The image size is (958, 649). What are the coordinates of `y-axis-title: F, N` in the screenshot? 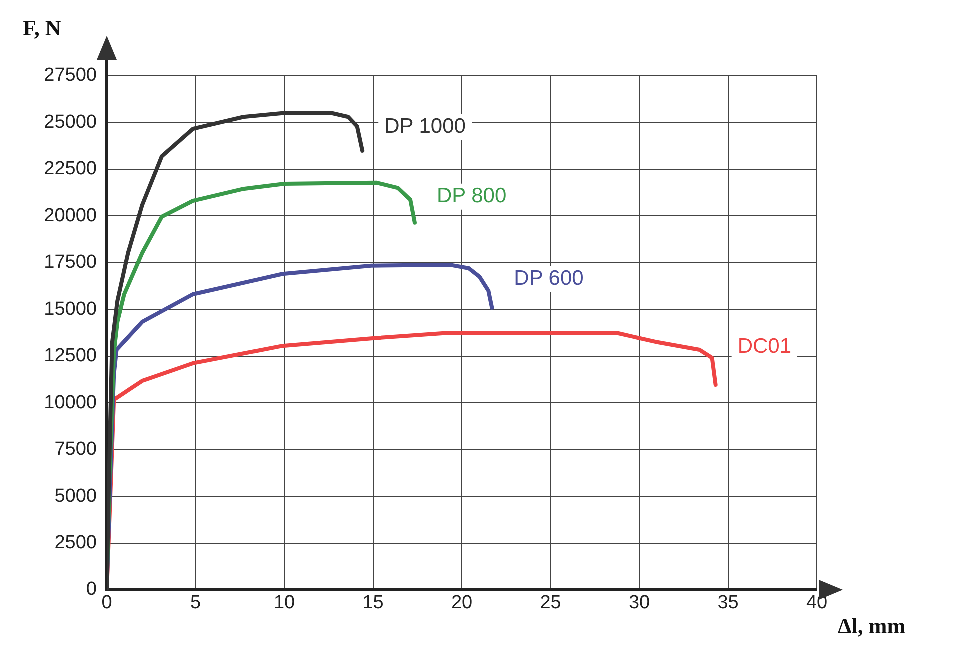 It's located at (42, 28).